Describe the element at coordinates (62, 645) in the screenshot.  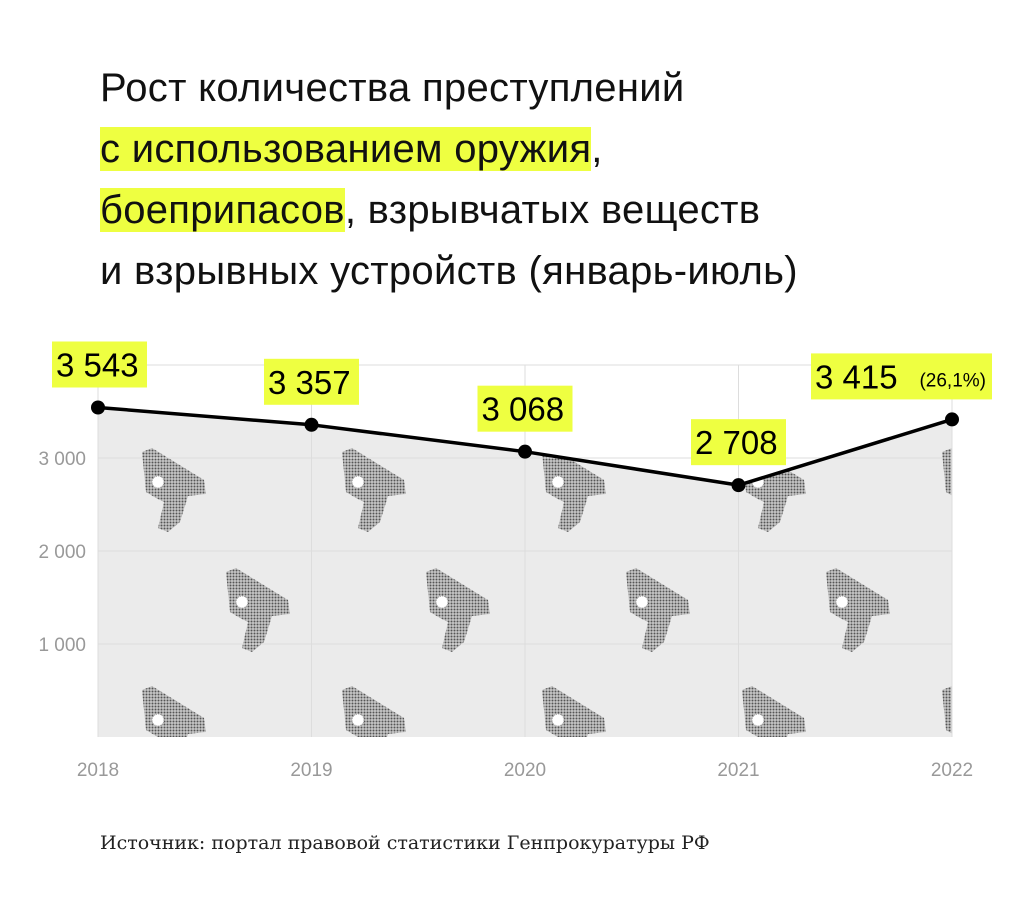
I see `y-tick-label: 1 000` at that location.